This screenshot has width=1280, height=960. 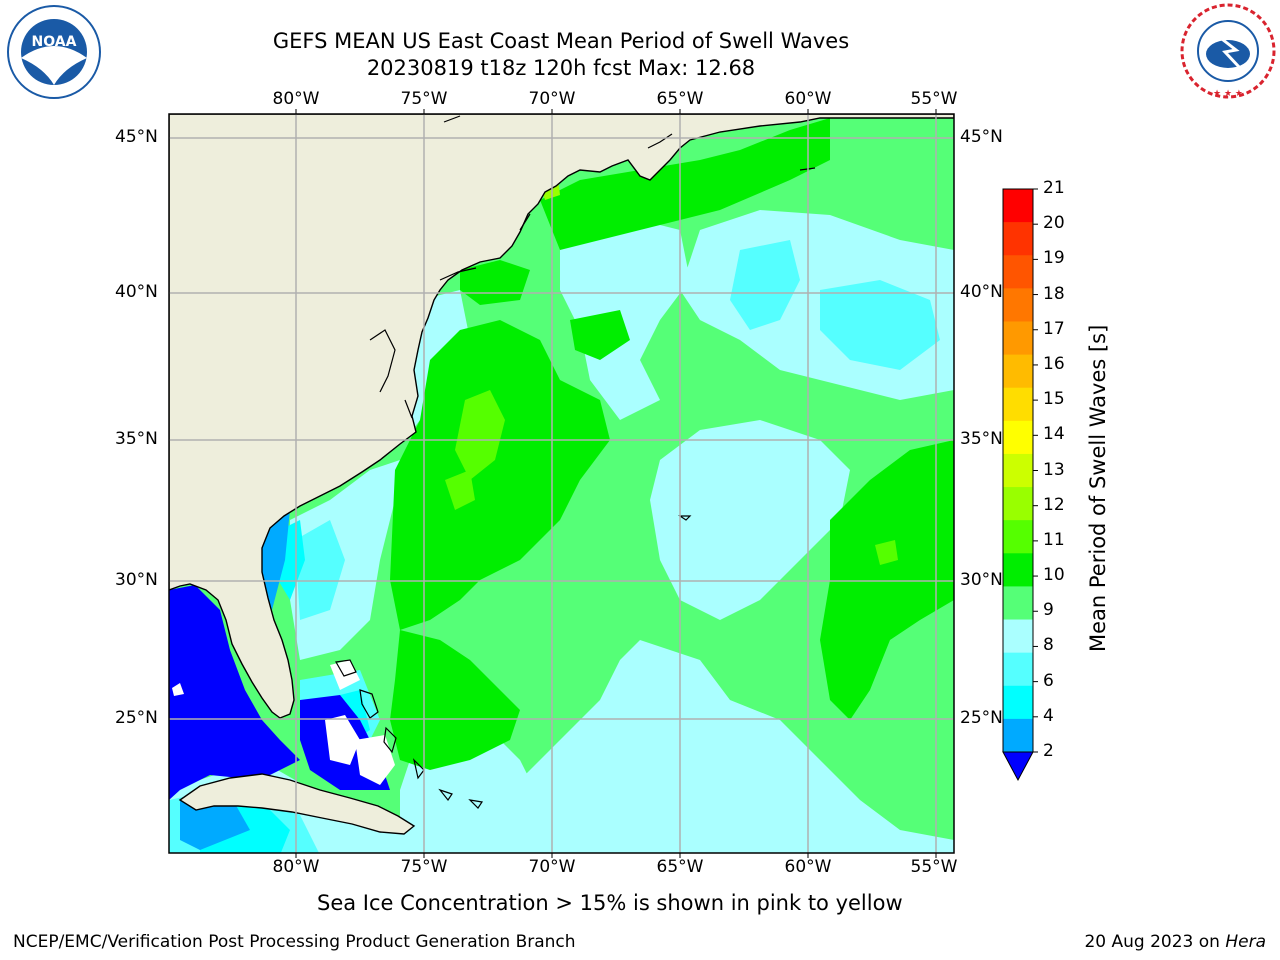 I want to click on lat-label-left: 40°N, so click(x=136, y=292).